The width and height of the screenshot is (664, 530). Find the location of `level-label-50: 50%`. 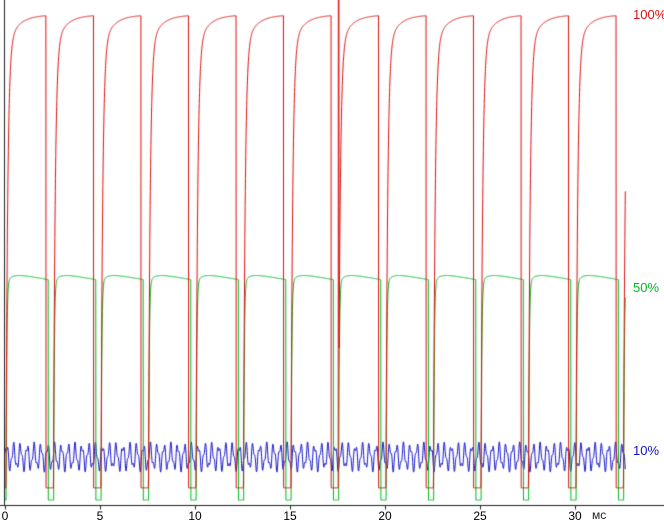

level-label-50: 50% is located at coordinates (646, 287).